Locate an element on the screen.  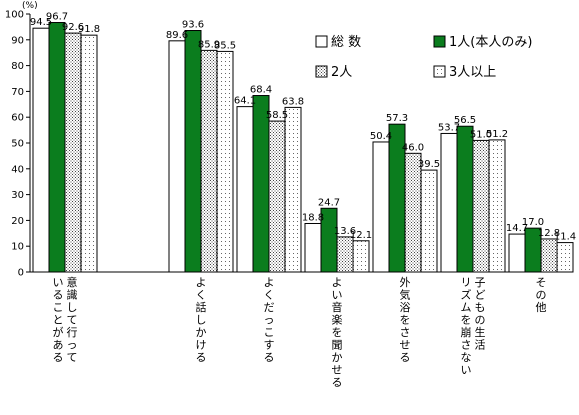
category-label: よくだっこする is located at coordinates (269, 320).